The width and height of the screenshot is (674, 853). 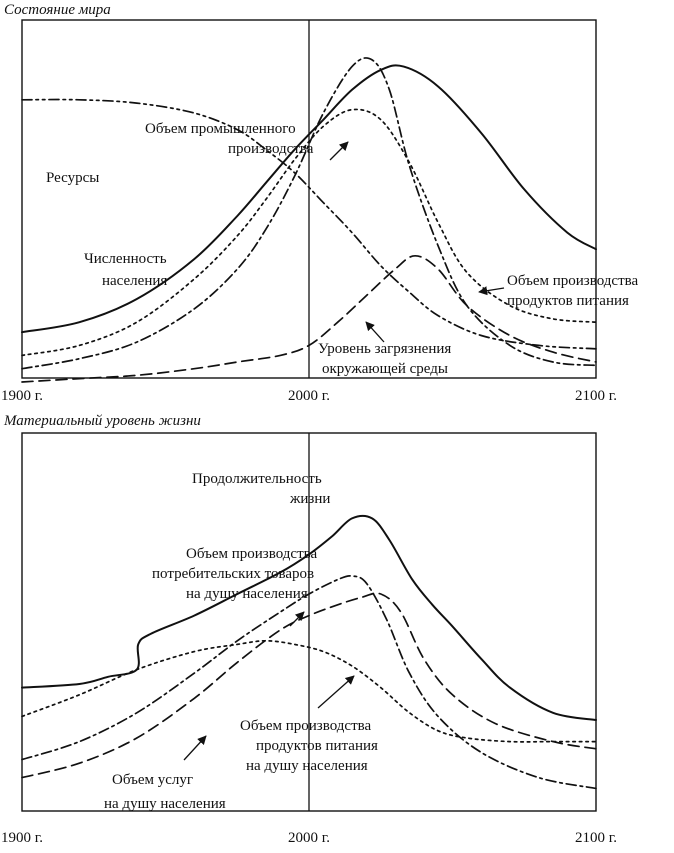 What do you see at coordinates (220, 129) in the screenshot?
I see `annotation-label: Объем промышленного` at bounding box center [220, 129].